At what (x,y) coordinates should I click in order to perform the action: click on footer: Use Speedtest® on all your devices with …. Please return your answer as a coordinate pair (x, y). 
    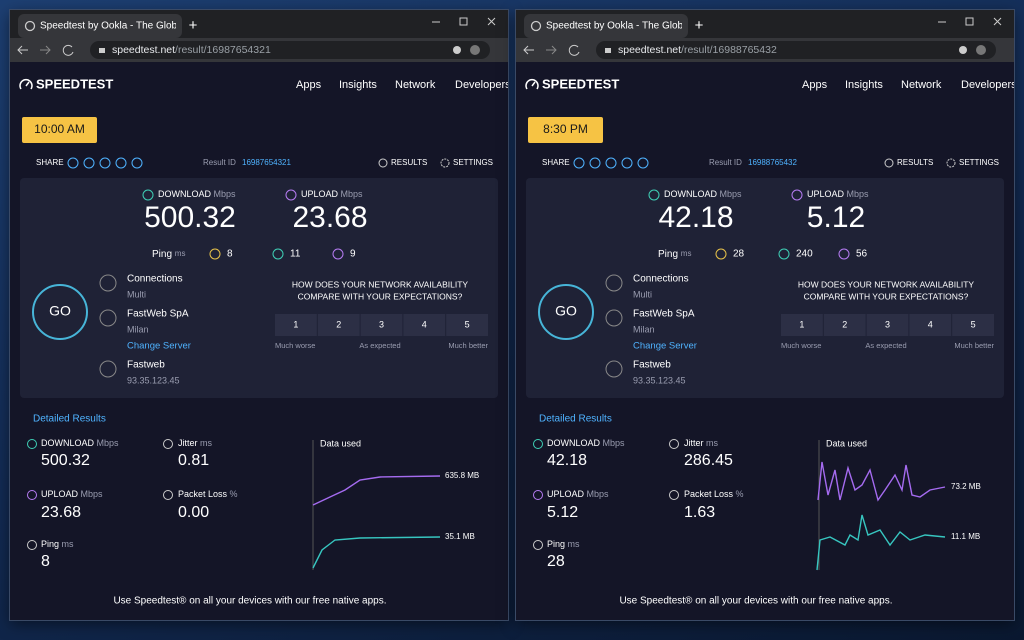
    Looking at the image, I should click on (249, 601).